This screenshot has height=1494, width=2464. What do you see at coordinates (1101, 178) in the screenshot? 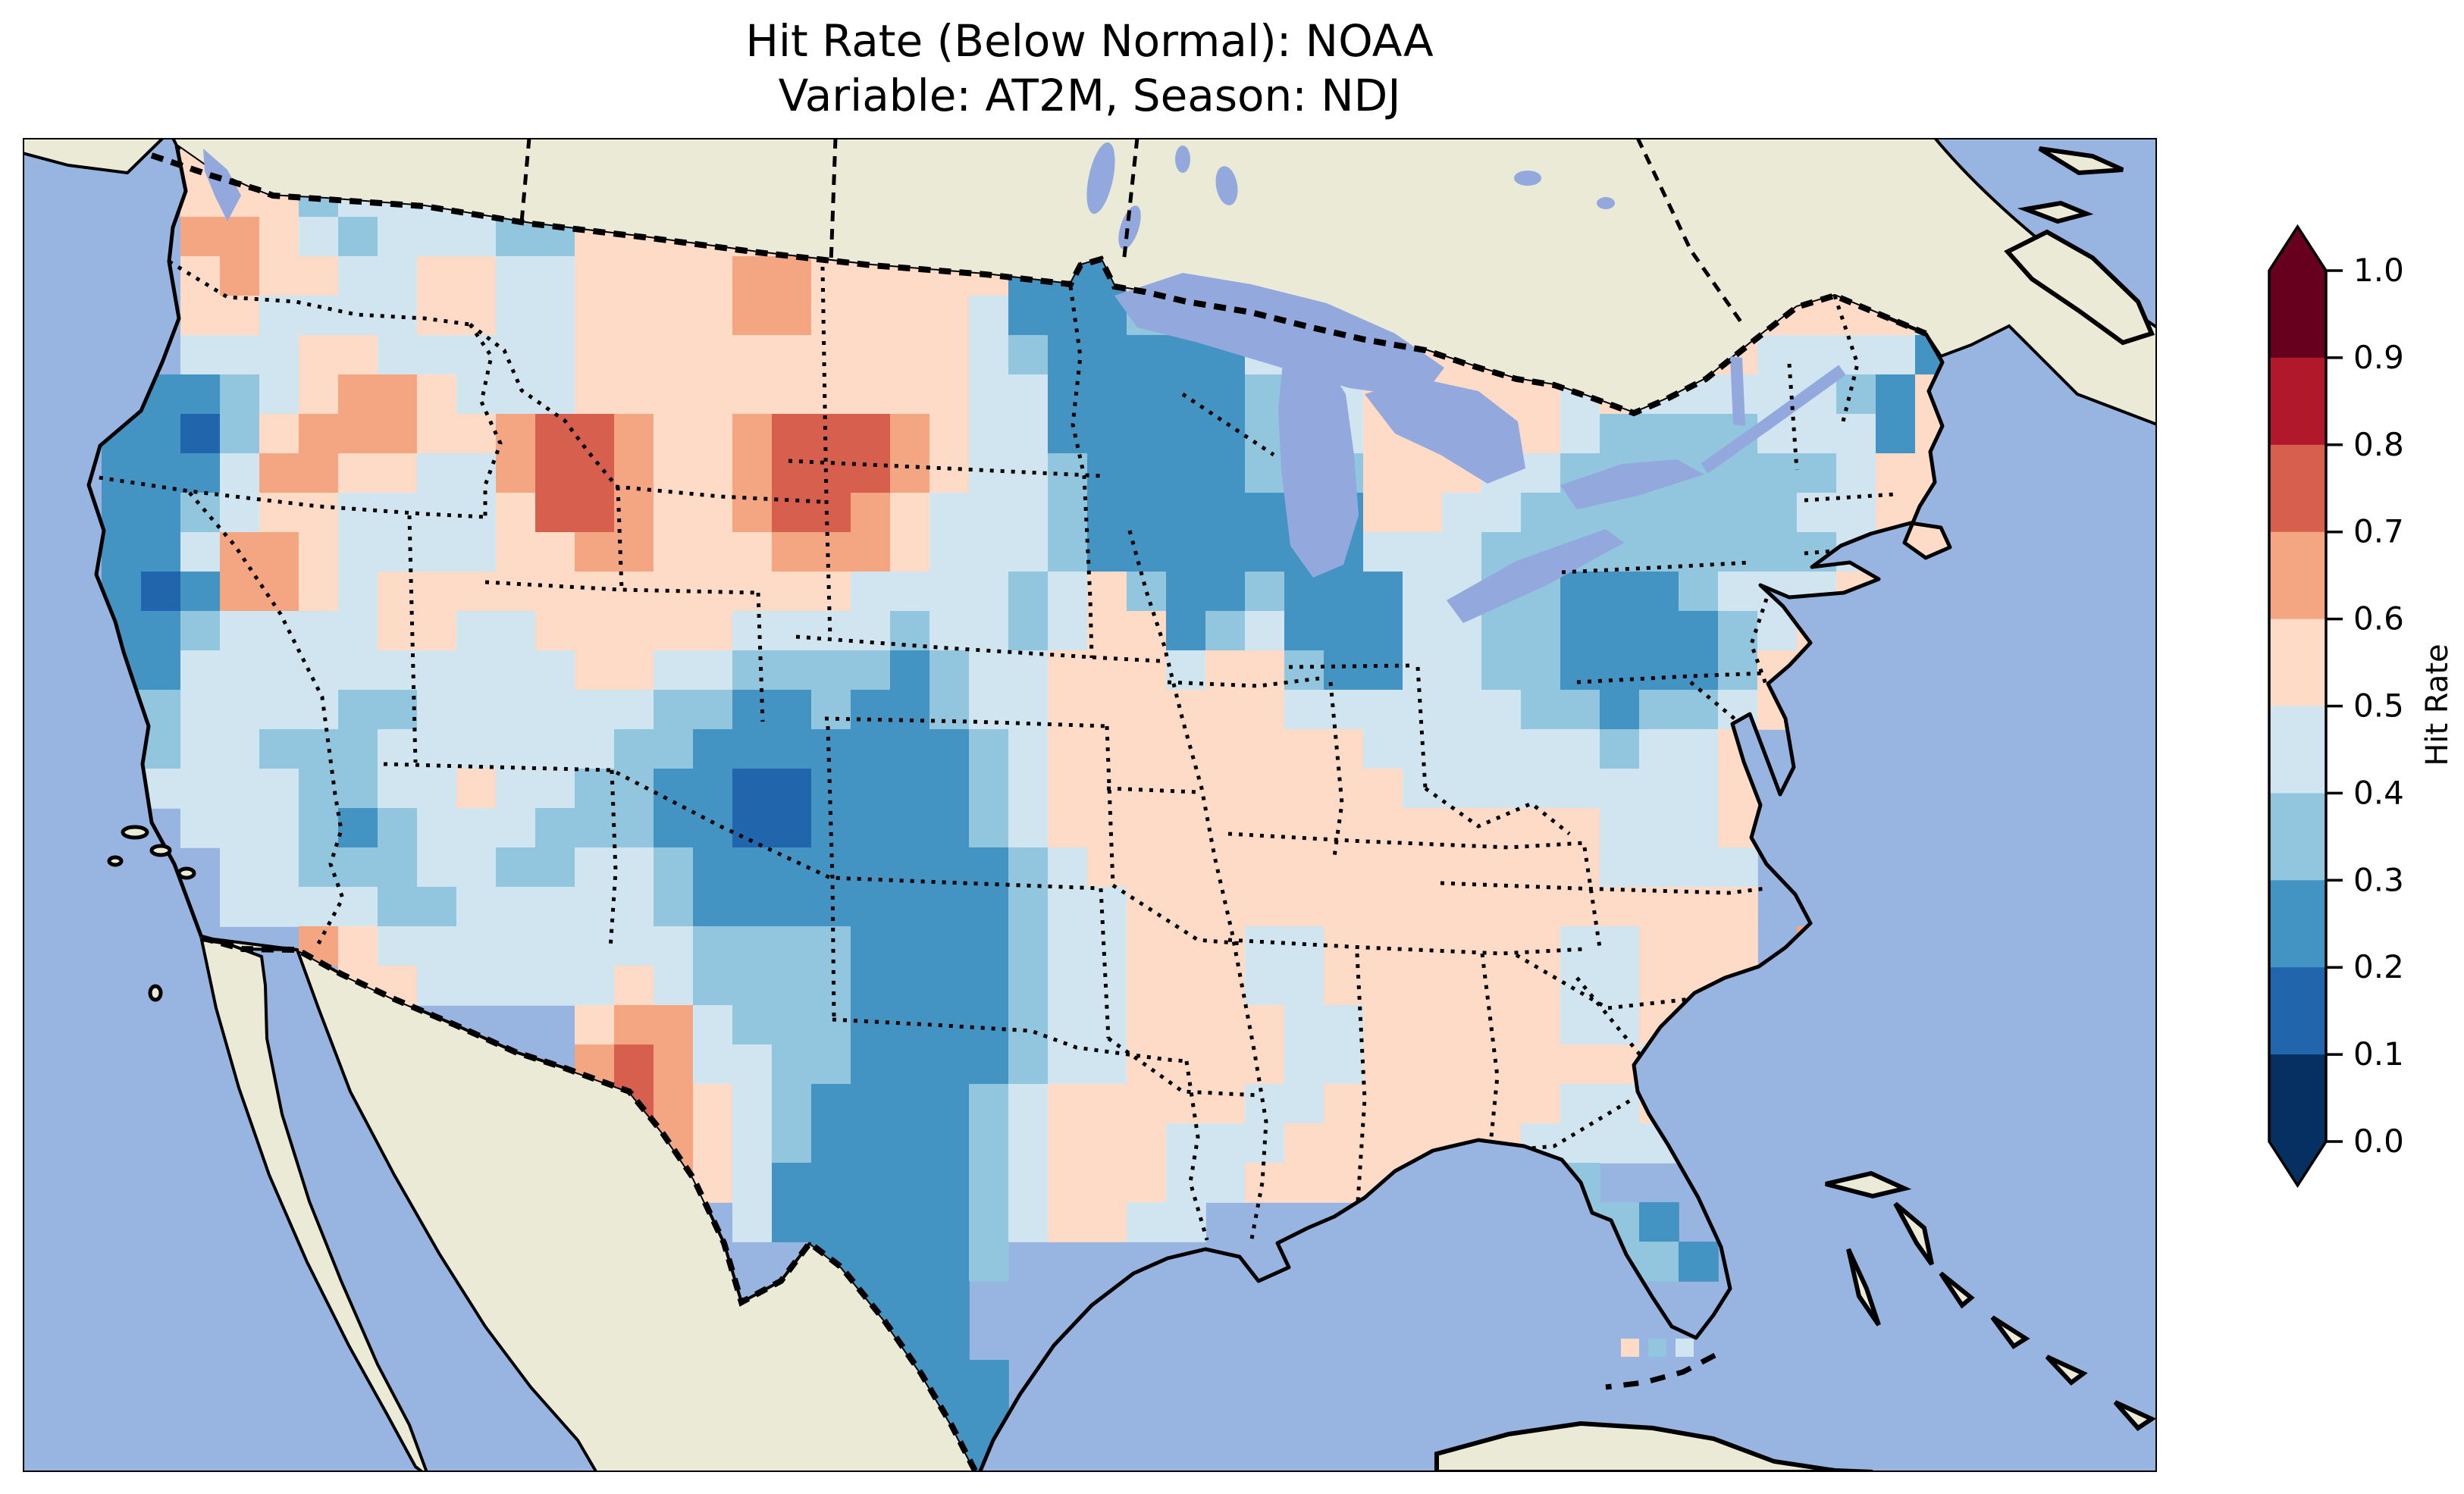
I see `lake-winnipeg` at bounding box center [1101, 178].